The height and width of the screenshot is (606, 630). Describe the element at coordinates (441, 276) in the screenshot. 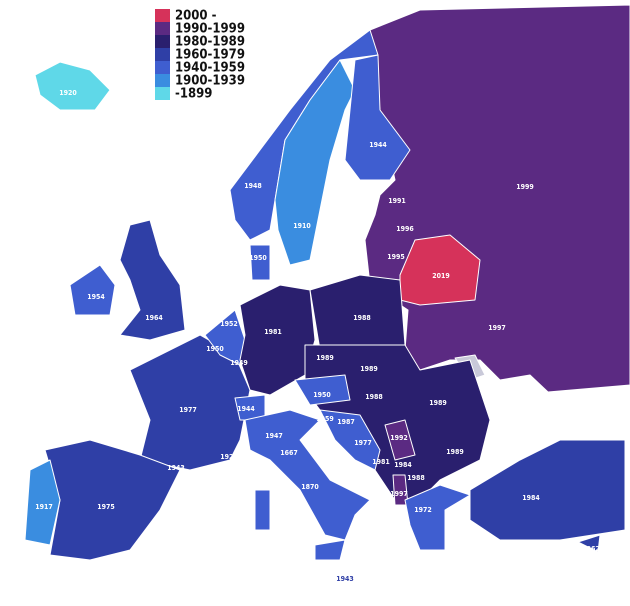

I see `region-year: 2019` at that location.